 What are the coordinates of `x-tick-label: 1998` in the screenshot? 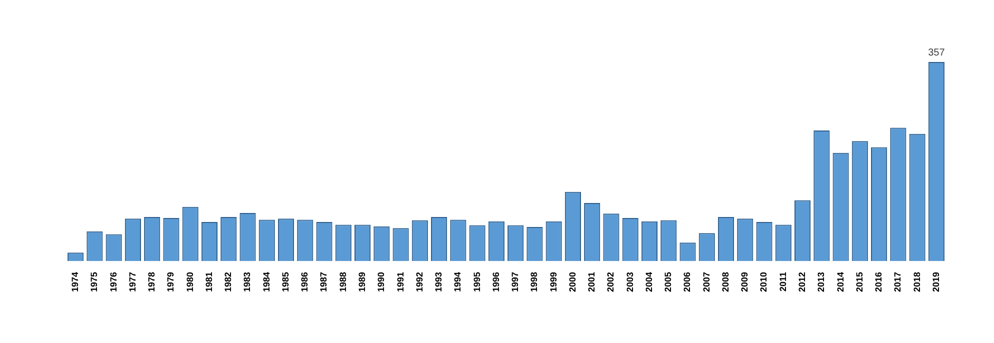 It's located at (534, 282).